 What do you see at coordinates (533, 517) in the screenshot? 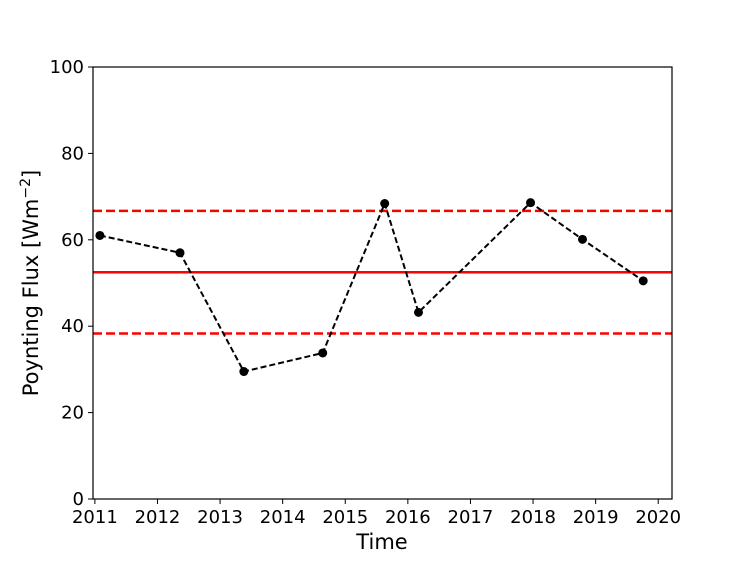
I see `x-tick-label: 2018` at bounding box center [533, 517].